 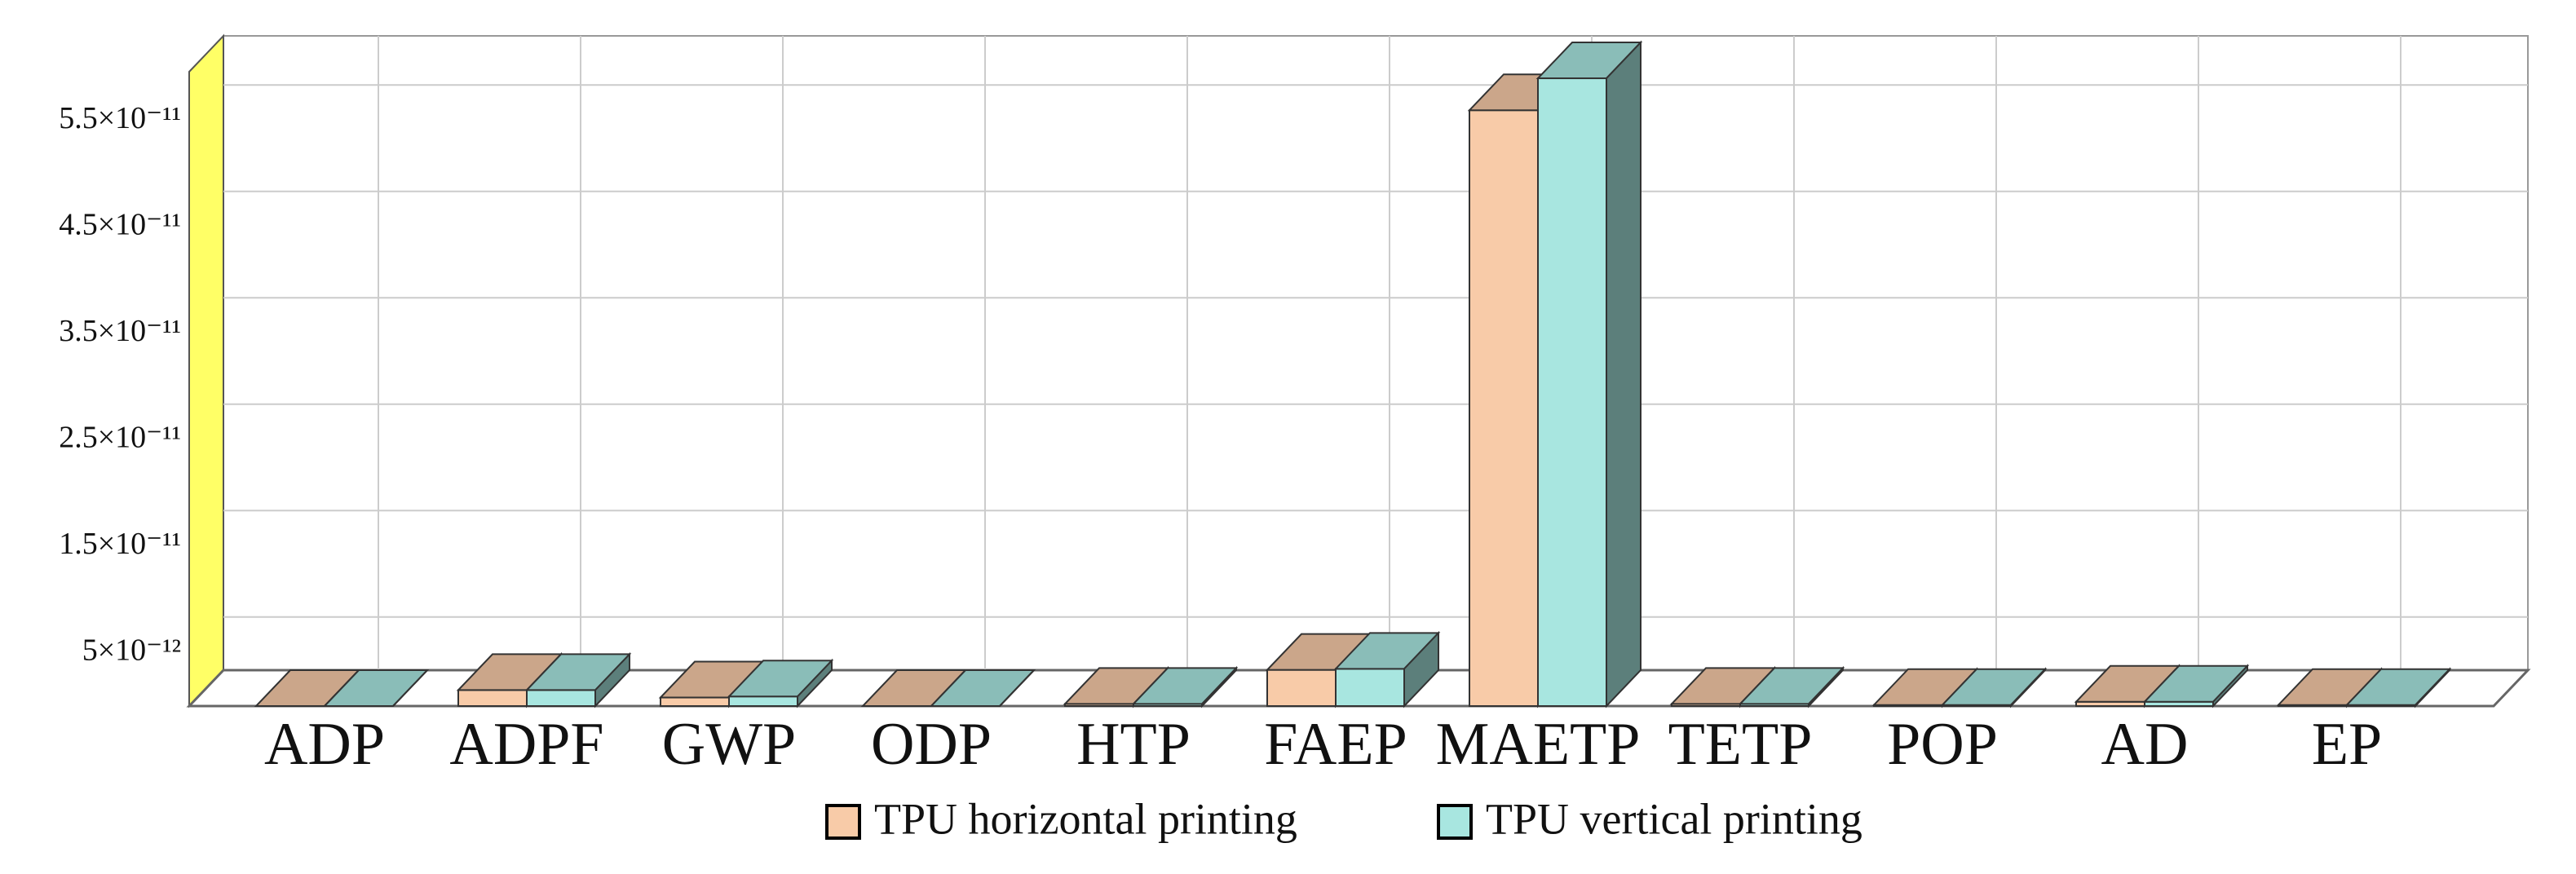 I want to click on x-tick-label: AD, so click(x=2145, y=745).